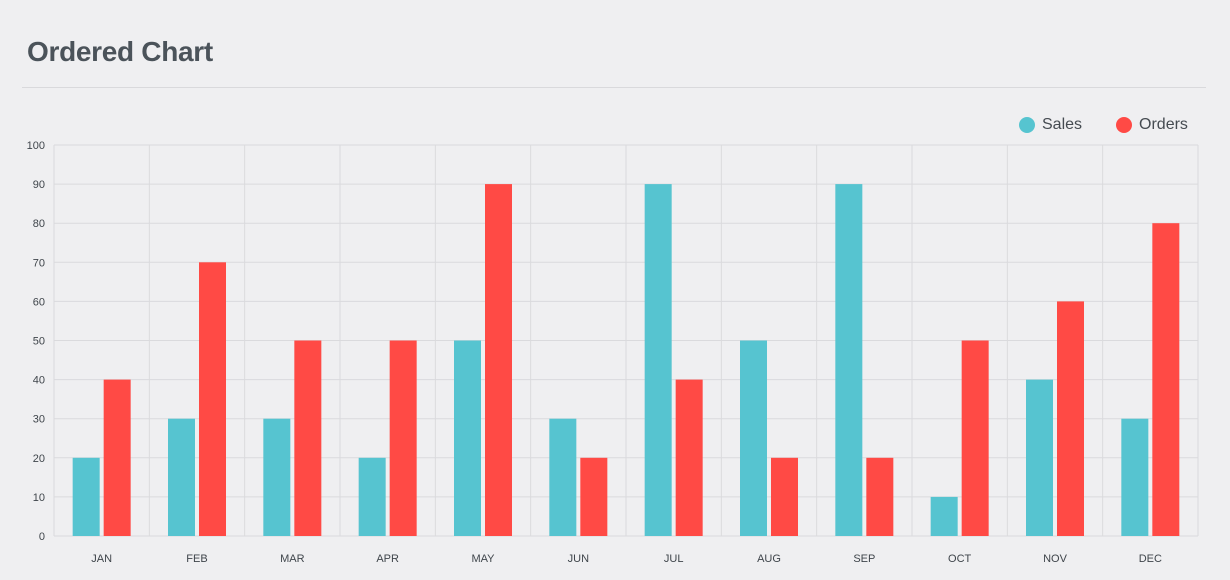  Describe the element at coordinates (39, 224) in the screenshot. I see `y-tick-label: 80` at that location.